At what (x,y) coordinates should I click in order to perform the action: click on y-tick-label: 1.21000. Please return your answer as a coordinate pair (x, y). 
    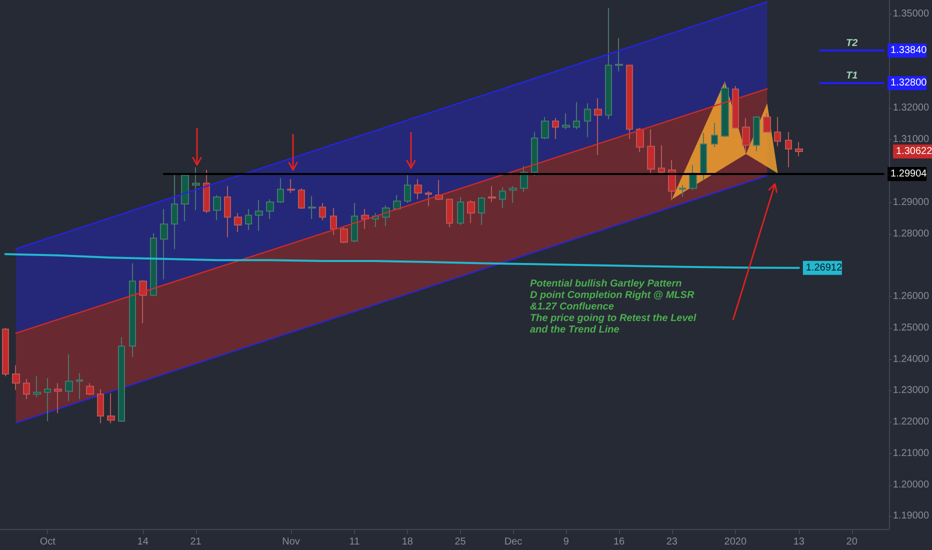
    Looking at the image, I should click on (911, 453).